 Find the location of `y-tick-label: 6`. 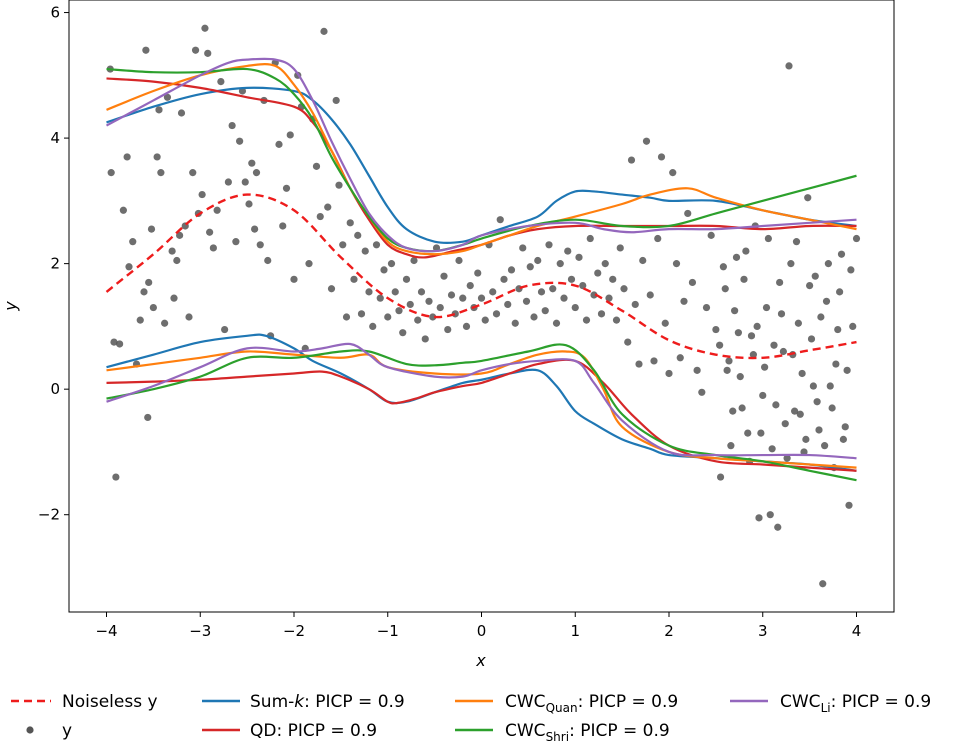

y-tick-label: 6 is located at coordinates (55, 13).